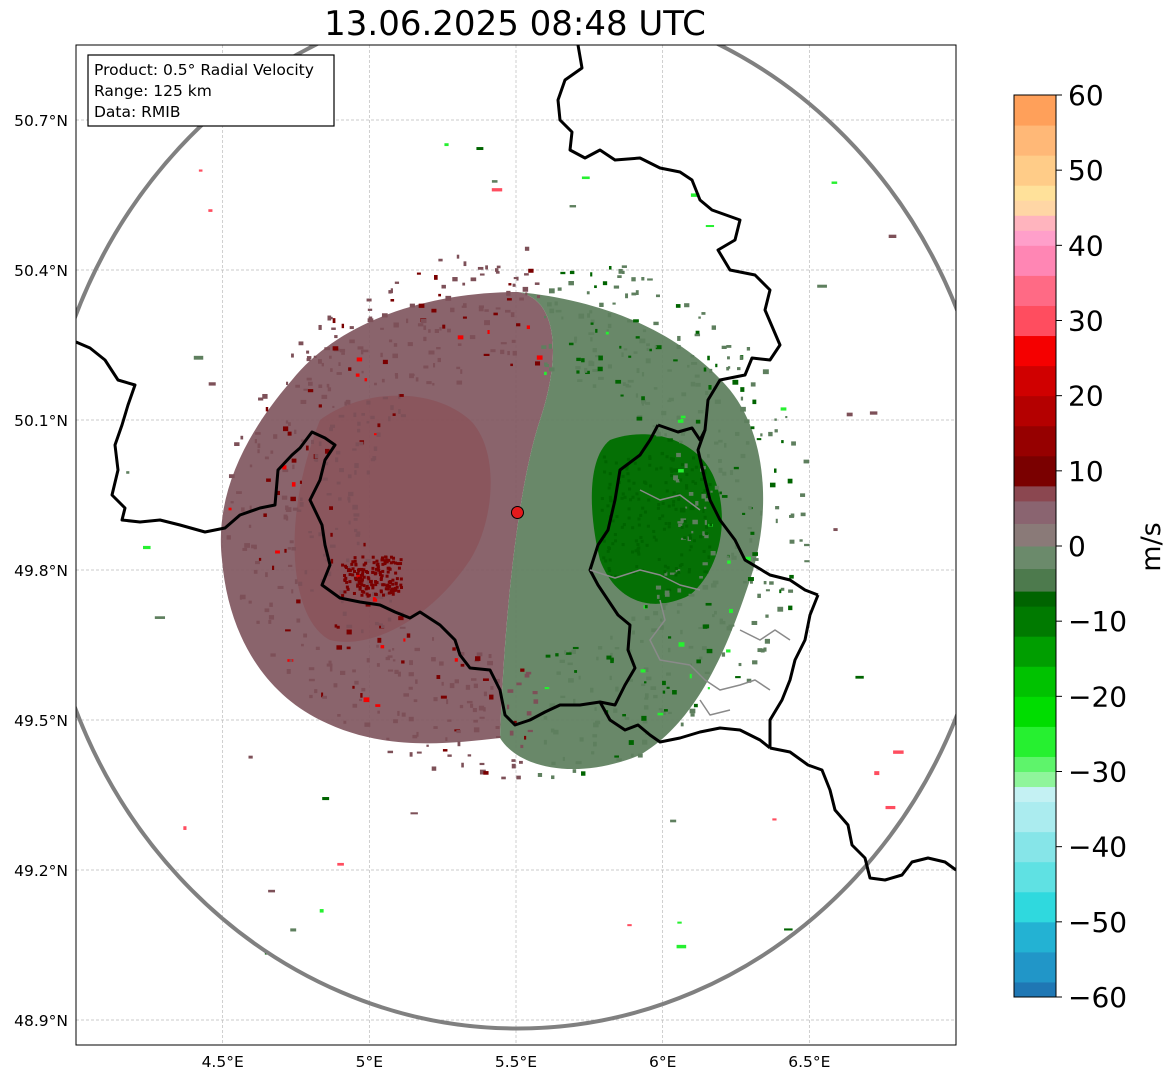 The image size is (1171, 1081). Describe the element at coordinates (794, 671) in the screenshot. I see `border-lu-de` at that location.